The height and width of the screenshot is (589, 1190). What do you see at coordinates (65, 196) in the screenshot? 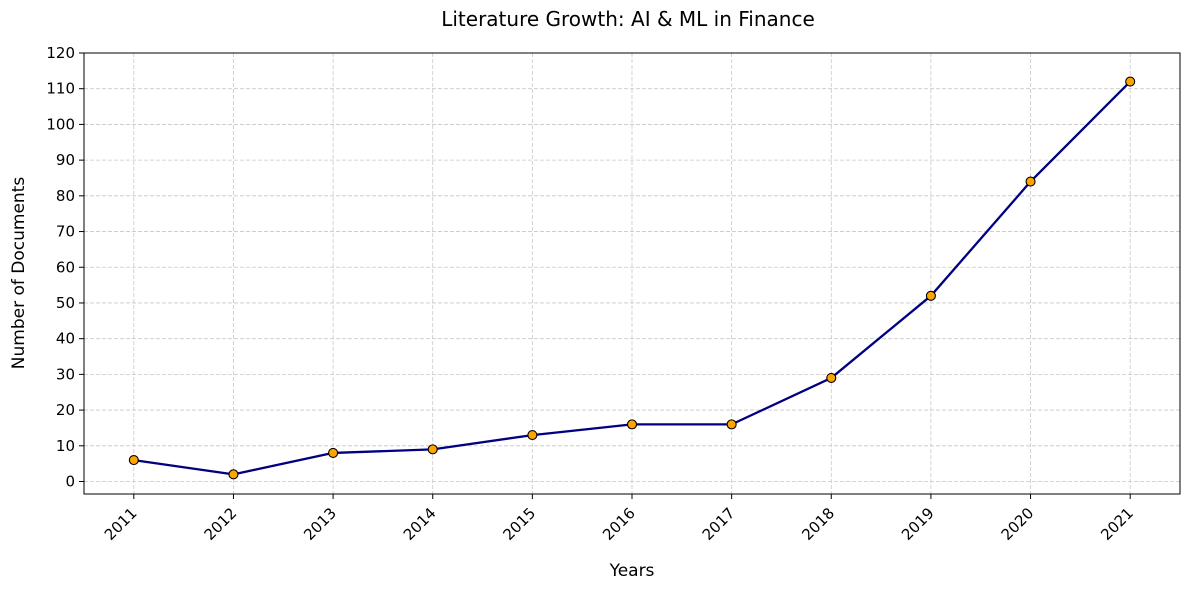
I see `y-tick-label: 80` at bounding box center [65, 196].